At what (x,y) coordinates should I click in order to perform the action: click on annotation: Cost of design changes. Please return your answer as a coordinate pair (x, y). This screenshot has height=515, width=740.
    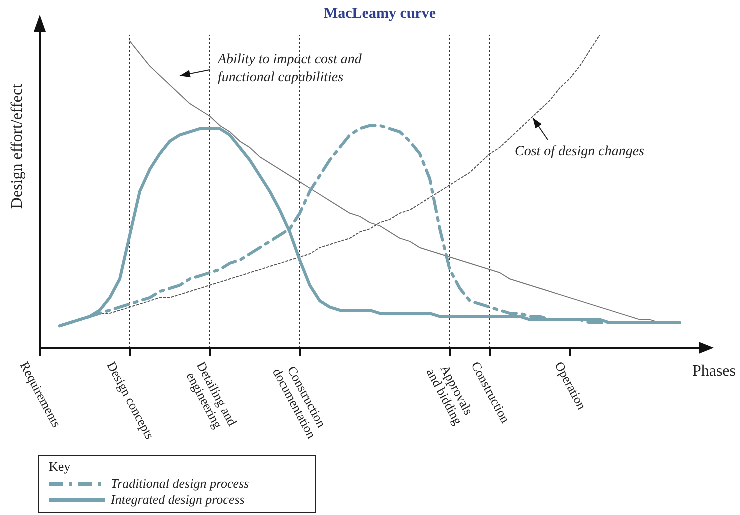
    Looking at the image, I should click on (580, 152).